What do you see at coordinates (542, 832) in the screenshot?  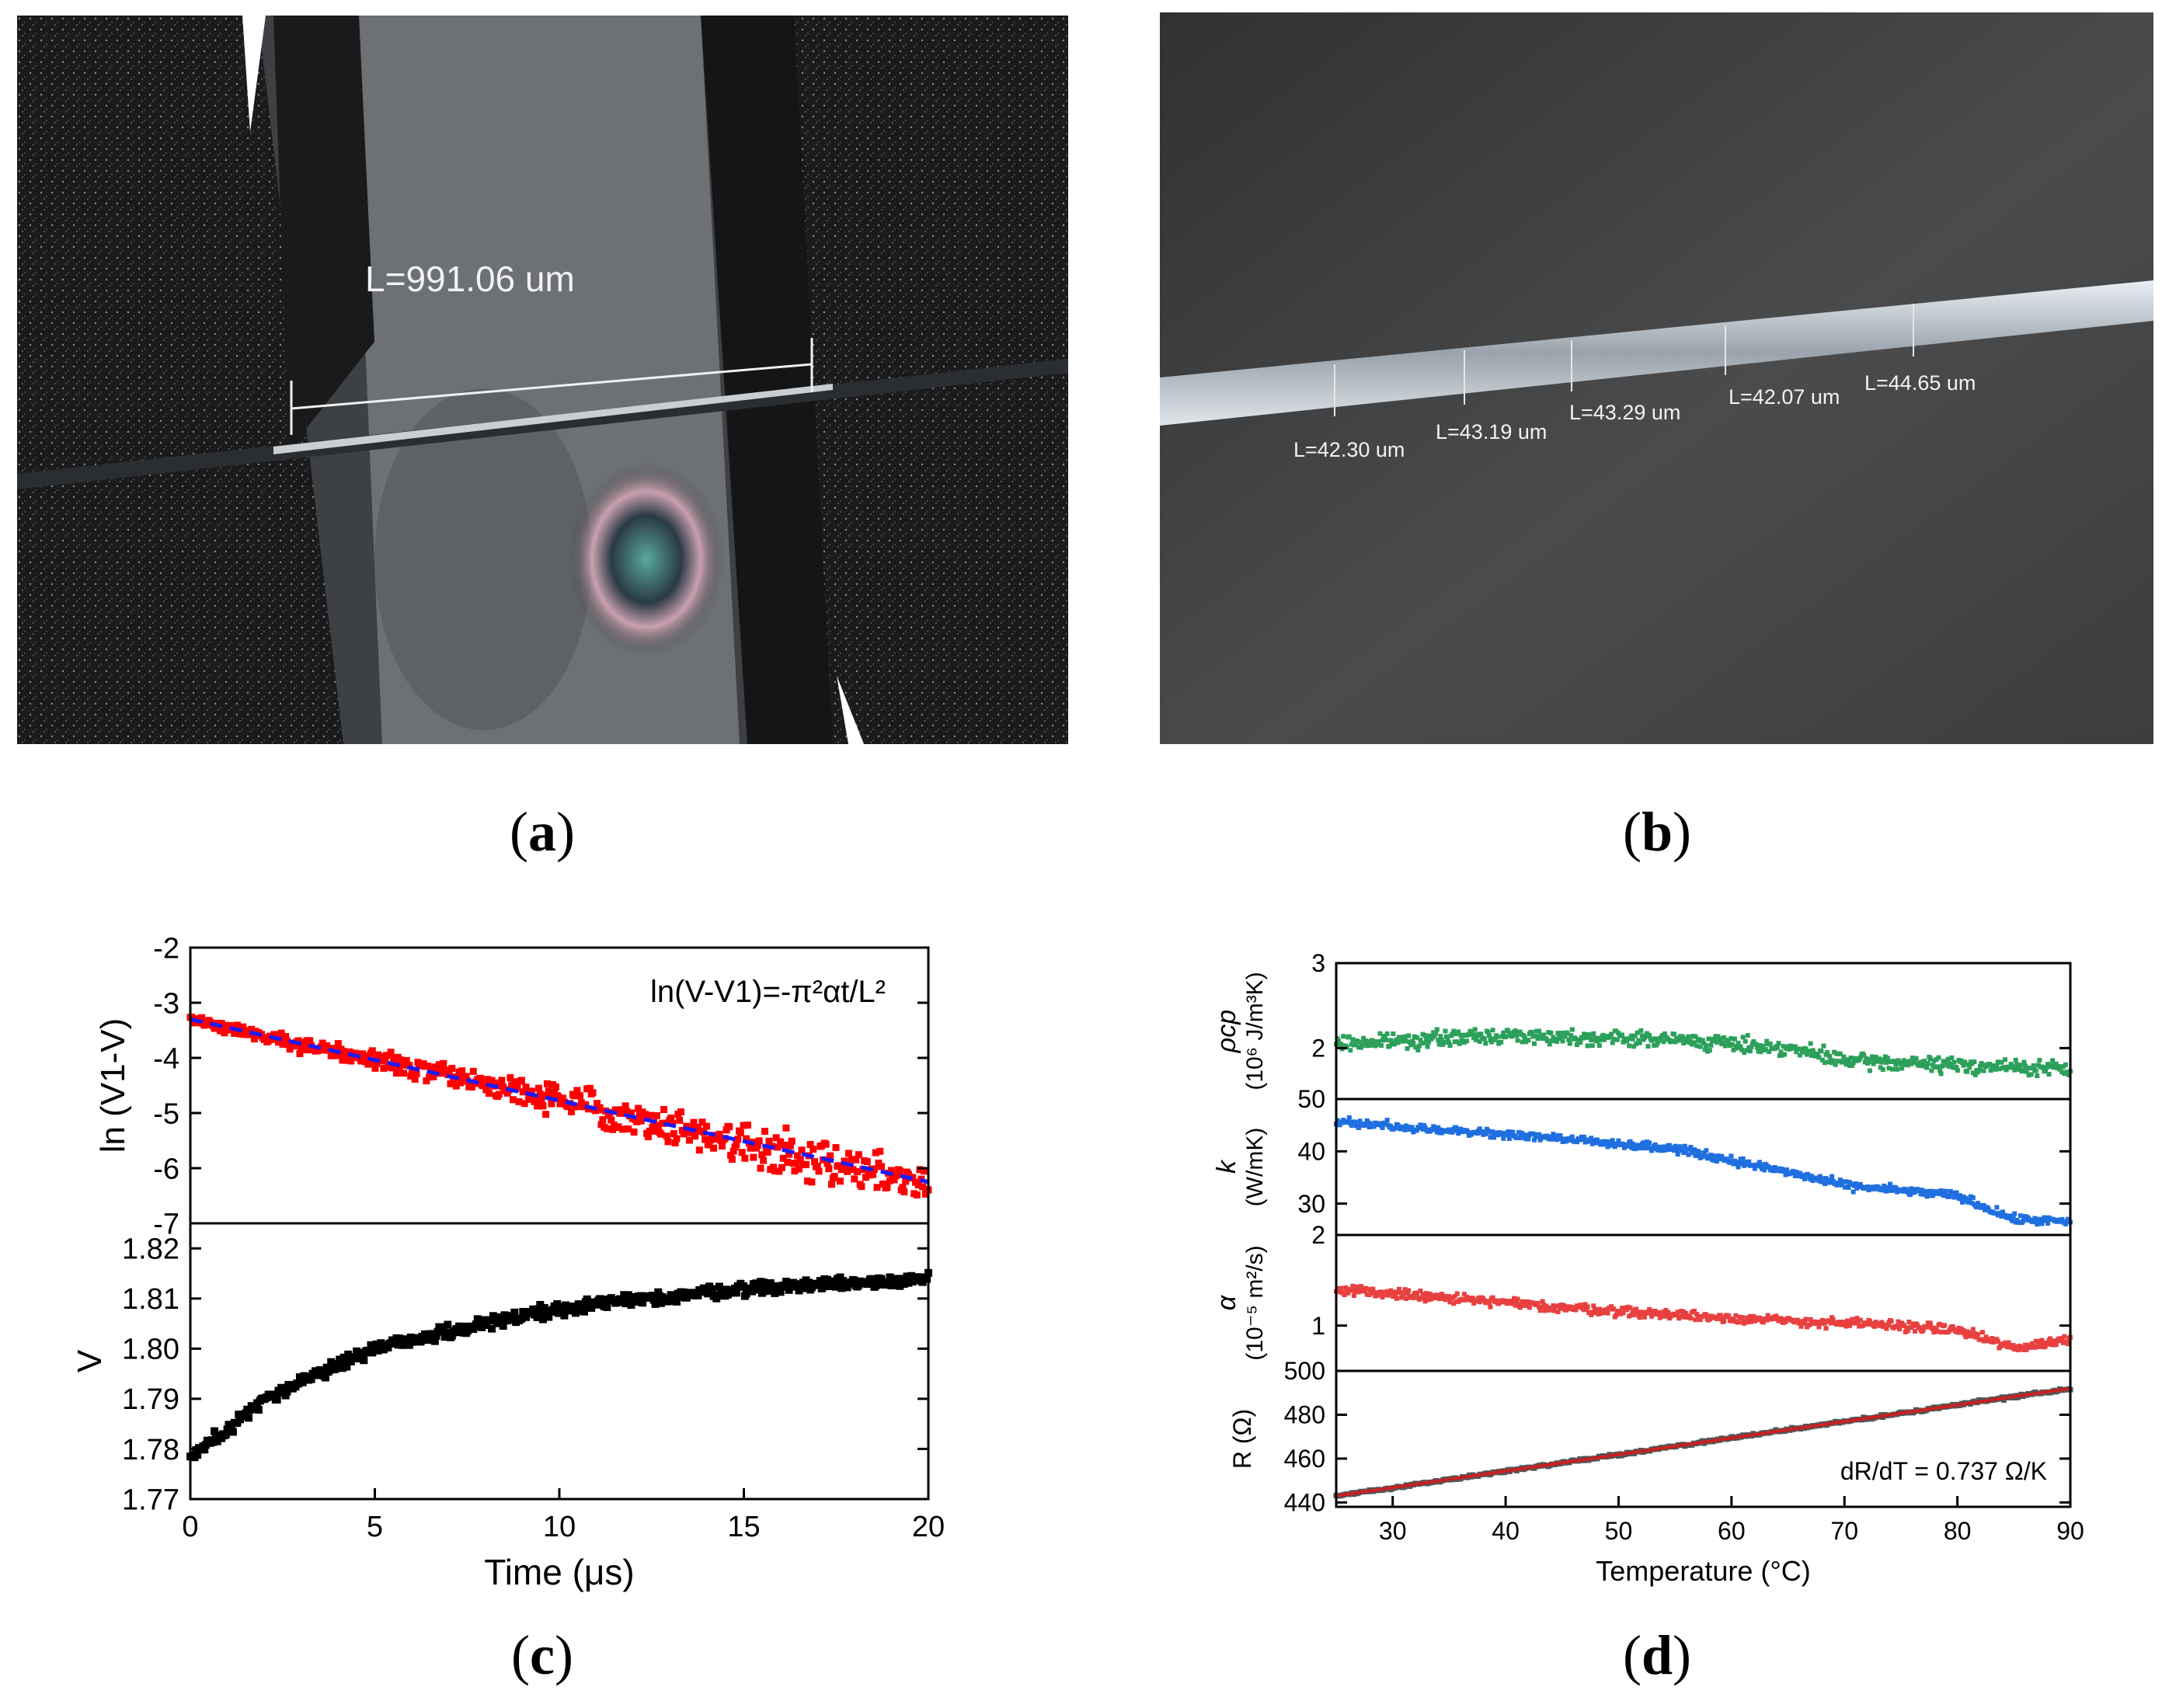 I see `caption-a: (a)` at bounding box center [542, 832].